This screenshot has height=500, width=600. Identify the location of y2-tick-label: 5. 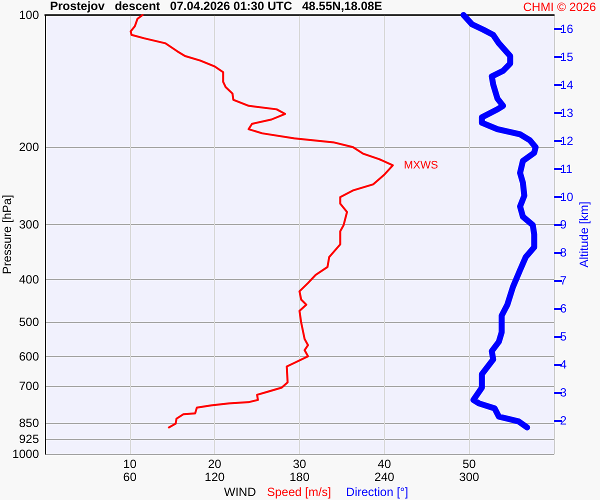
(563, 337).